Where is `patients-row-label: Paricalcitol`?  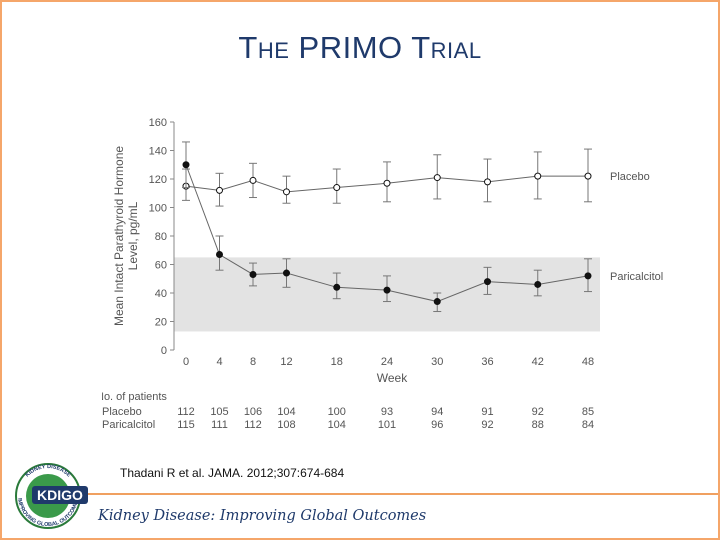 patients-row-label: Paricalcitol is located at coordinates (128, 425).